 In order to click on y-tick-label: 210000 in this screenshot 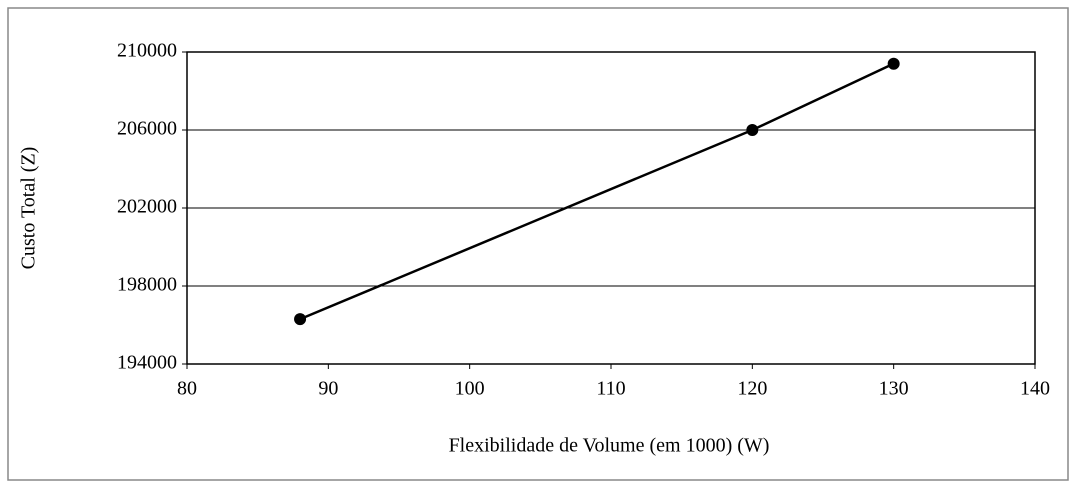, I will do `click(147, 51)`.